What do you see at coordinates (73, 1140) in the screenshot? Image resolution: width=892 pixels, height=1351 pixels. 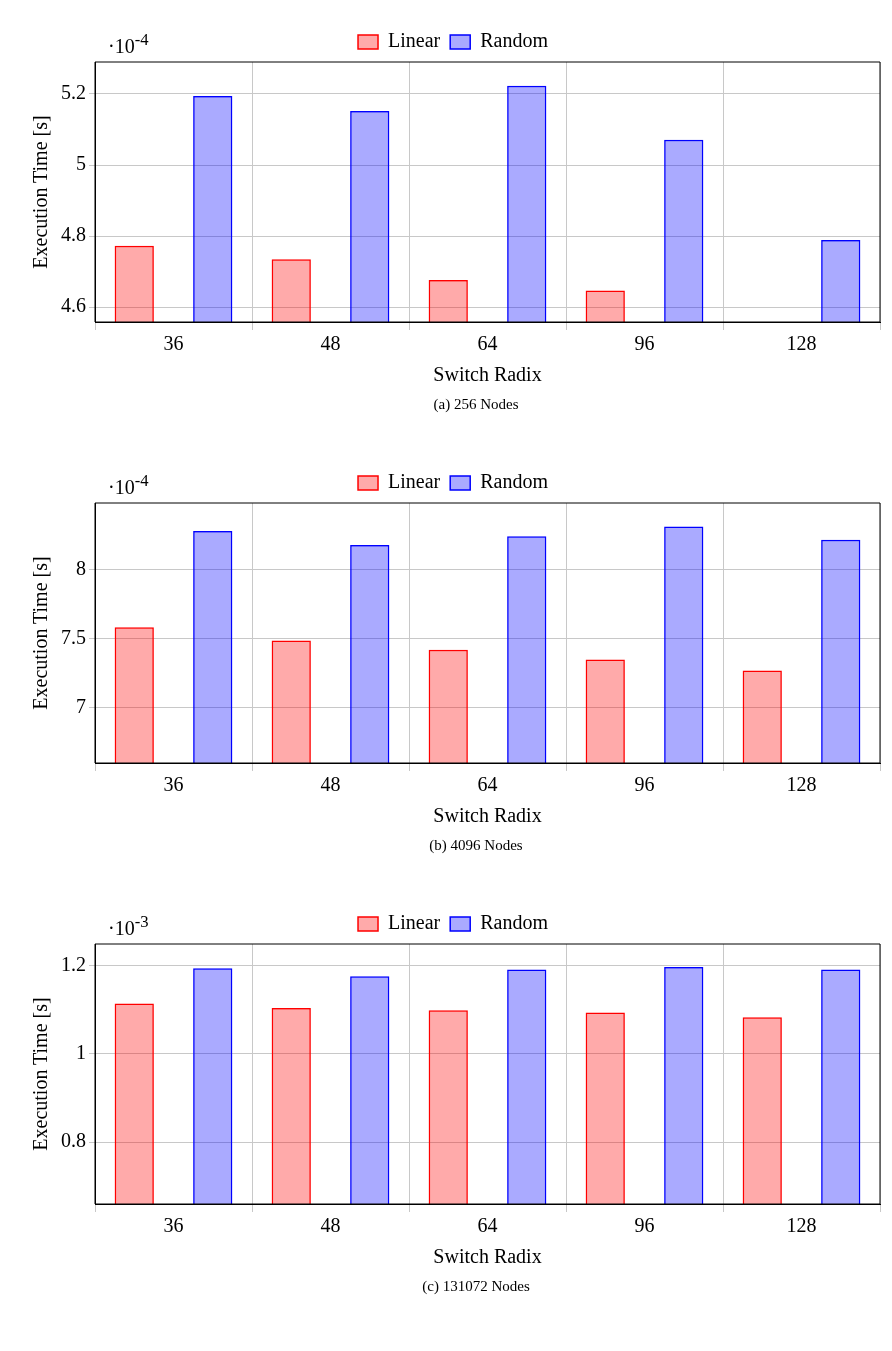 I see `y-tick-label: 0.8` at bounding box center [73, 1140].